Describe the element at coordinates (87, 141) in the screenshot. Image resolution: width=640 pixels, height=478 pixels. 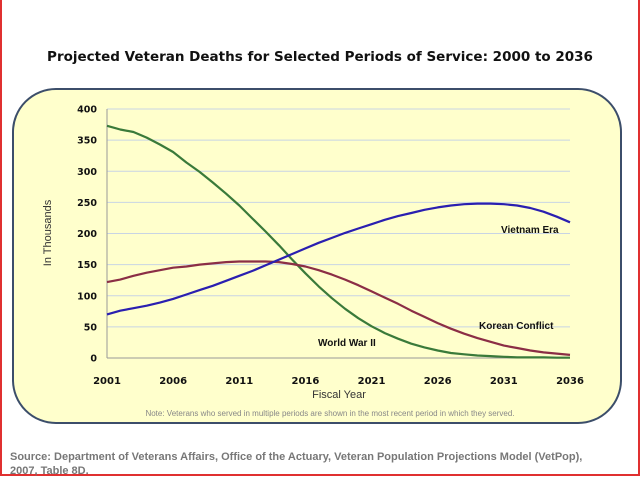
I see `y-tick-label: 350` at that location.